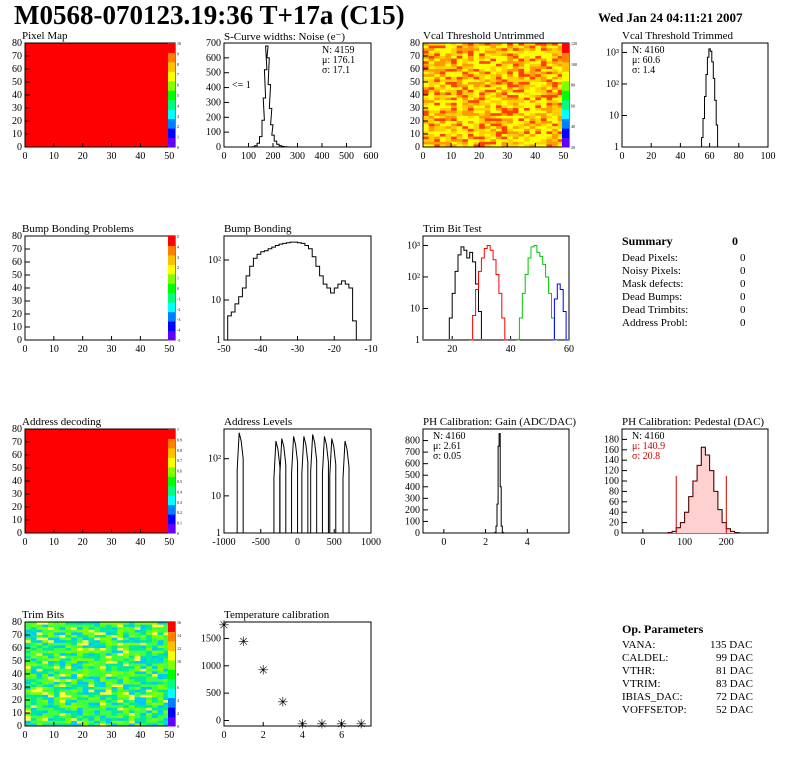 The width and height of the screenshot is (796, 772). Describe the element at coordinates (112, 349) in the screenshot. I see `bump_problems-xtick-label: 30` at that location.